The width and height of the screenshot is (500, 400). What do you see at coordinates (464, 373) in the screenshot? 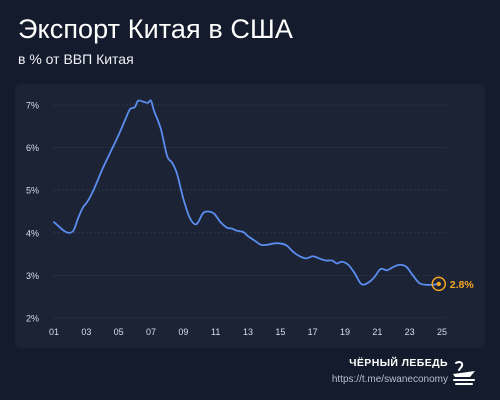
I see `swan-logo-icon` at bounding box center [464, 373].